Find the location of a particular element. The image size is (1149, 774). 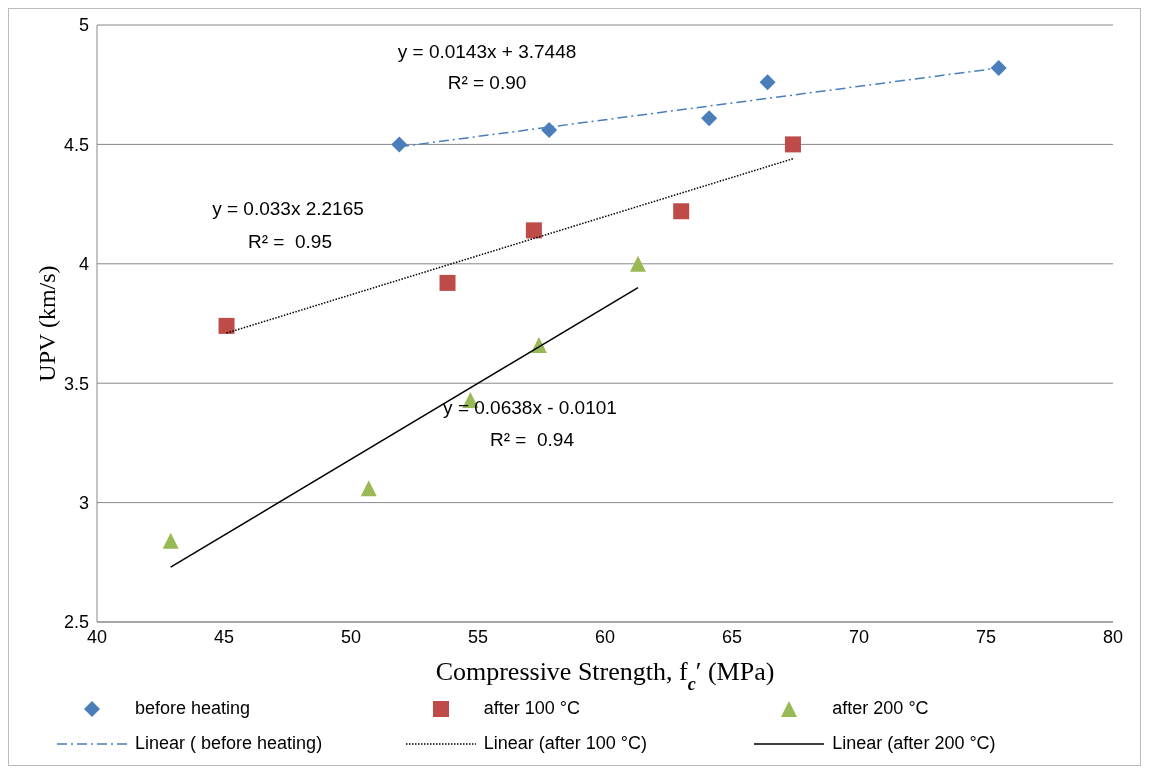

legend-label: before heating is located at coordinates (193, 708).